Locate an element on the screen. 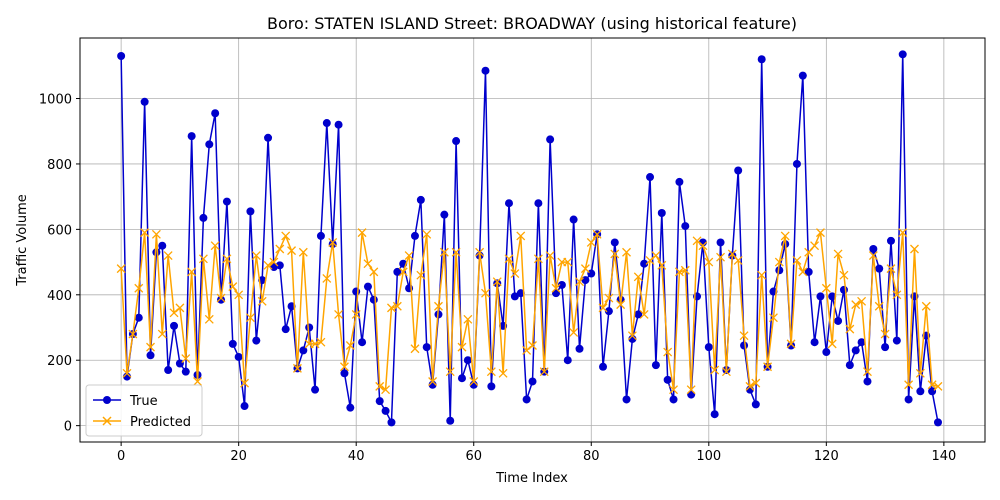 This screenshot has width=1000, height=500. legend-predicted-label: Predicted is located at coordinates (160, 422).